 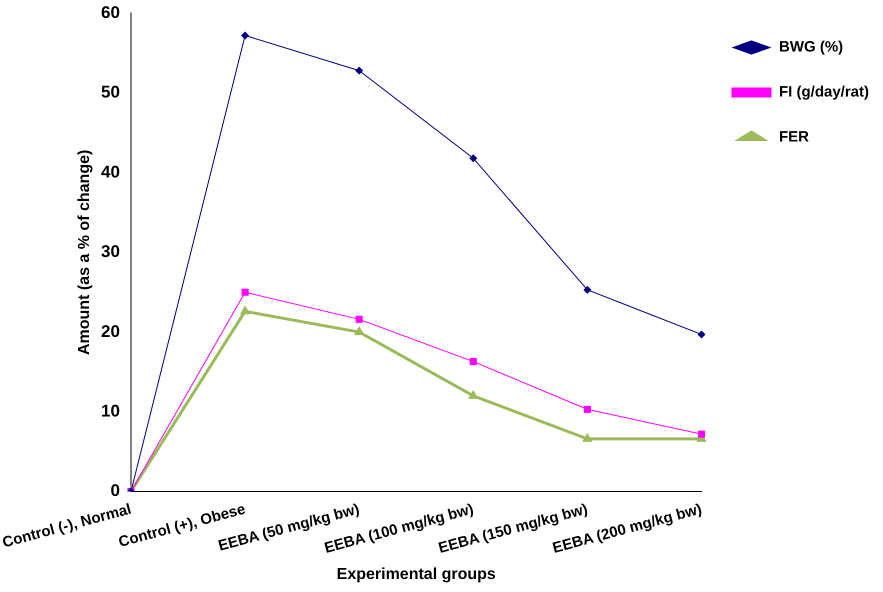 I want to click on y-tick-label: 20, so click(x=110, y=331).